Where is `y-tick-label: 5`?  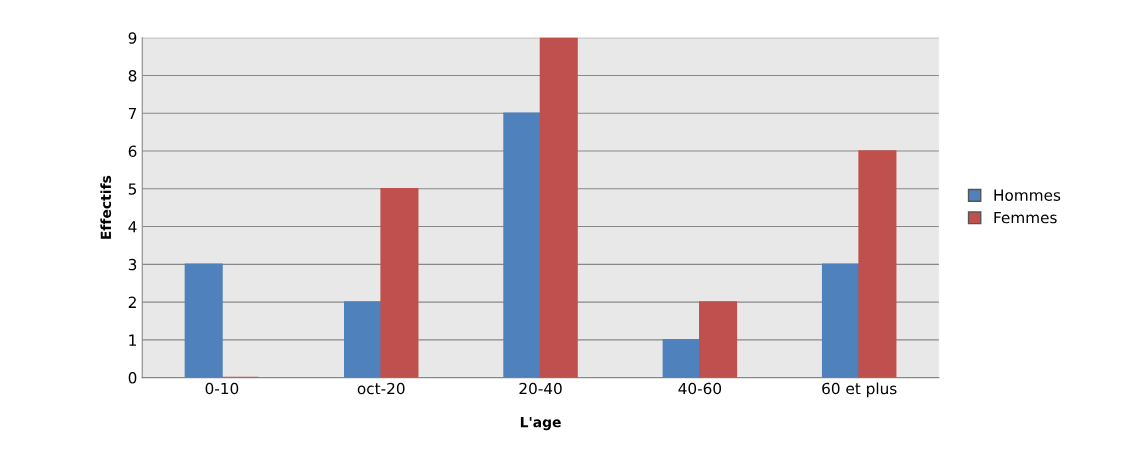
y-tick-label: 5 is located at coordinates (132, 189).